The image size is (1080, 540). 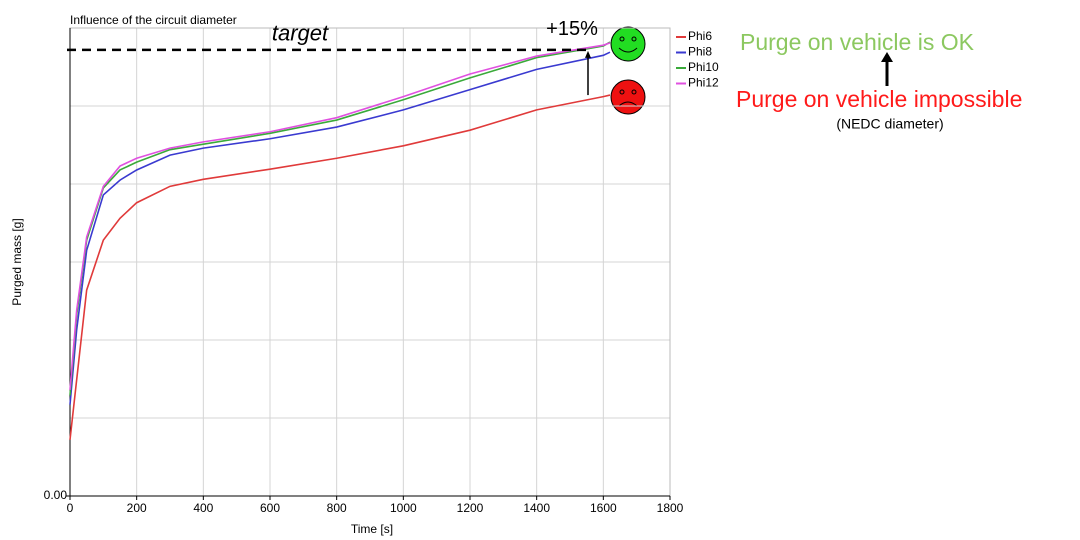 What do you see at coordinates (670, 508) in the screenshot?
I see `x-tick-label: 1800` at bounding box center [670, 508].